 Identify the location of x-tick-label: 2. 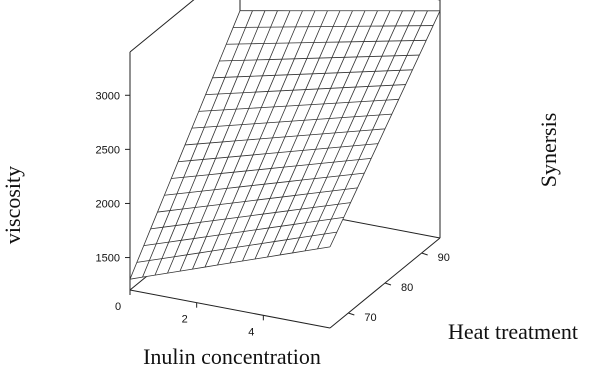
(185, 320).